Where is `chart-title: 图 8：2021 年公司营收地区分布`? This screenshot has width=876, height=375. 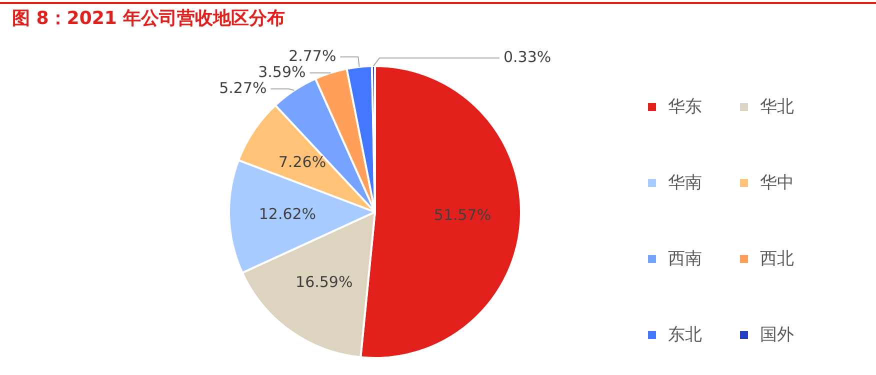
chart-title: 图 8：2021 年公司营收地区分布 is located at coordinates (149, 18).